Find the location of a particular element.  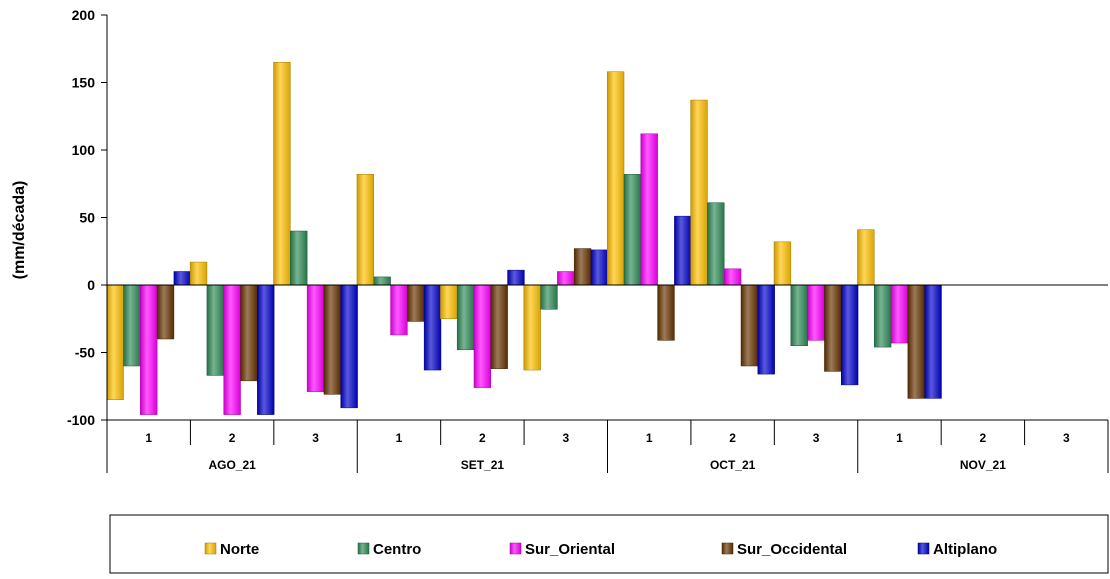

legend-box is located at coordinates (609, 544).